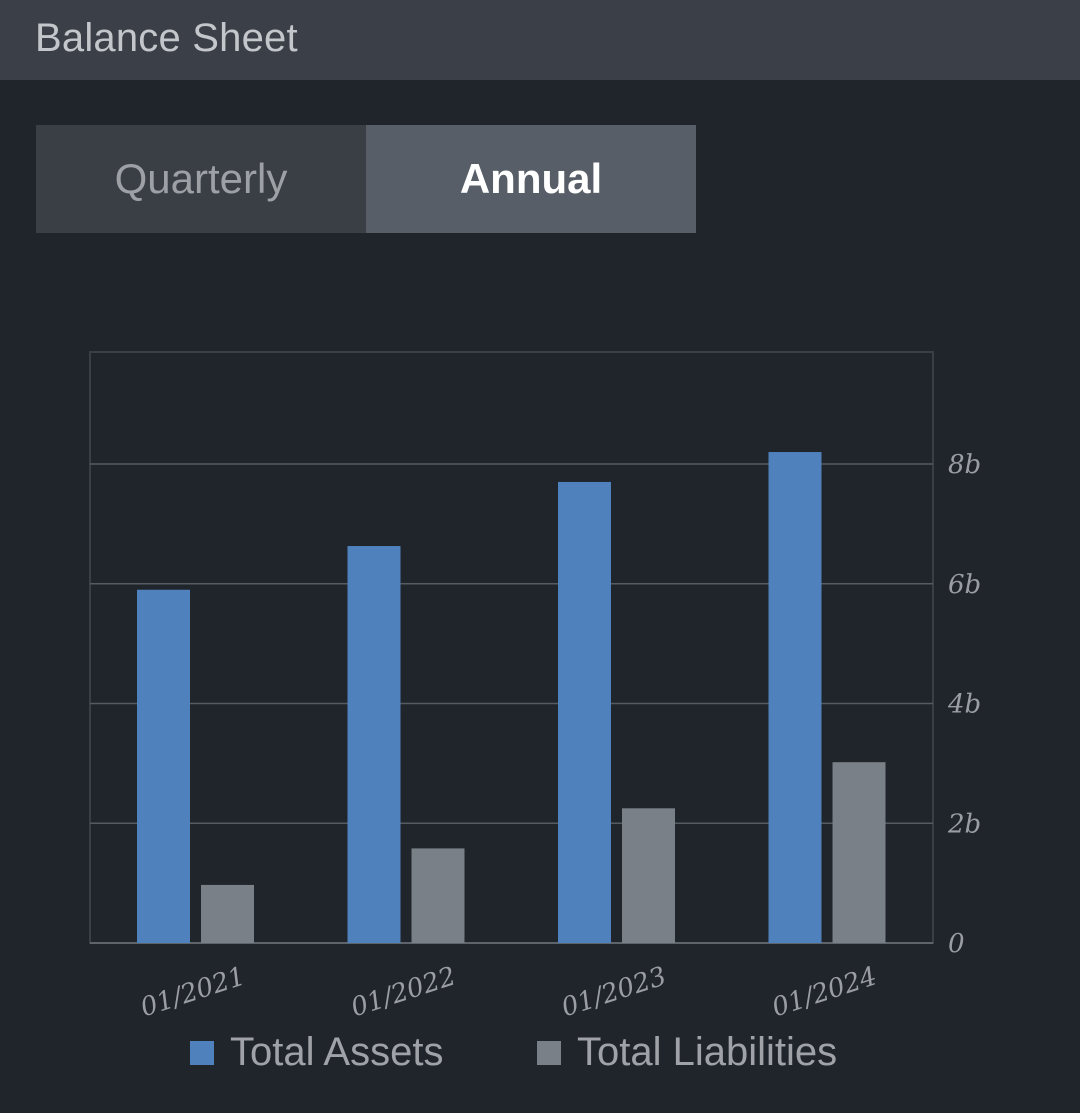  I want to click on y-tick-label: 2b, so click(964, 824).